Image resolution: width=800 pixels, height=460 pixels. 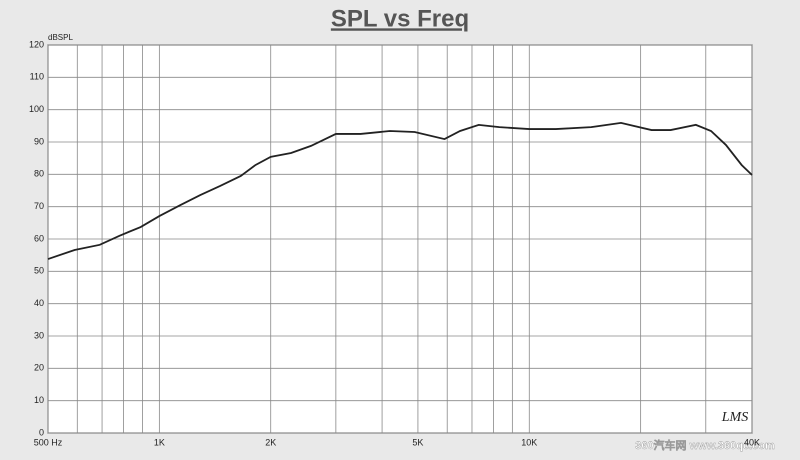 What do you see at coordinates (48, 442) in the screenshot?
I see `x-tick-label: 500 Hz` at bounding box center [48, 442].